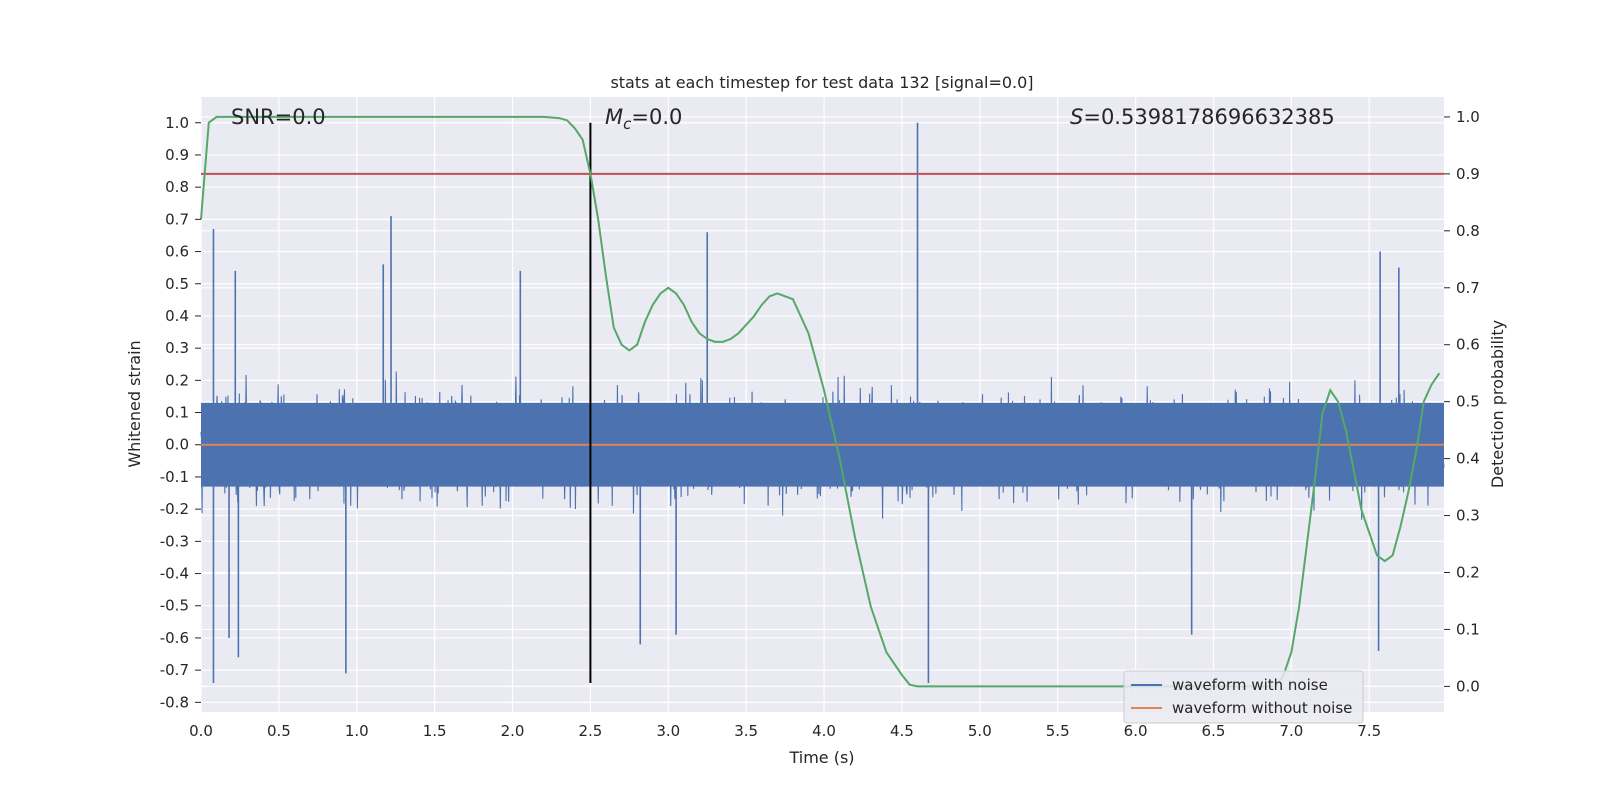  Describe the element at coordinates (1058, 731) in the screenshot. I see `x-tick-label: 5.5` at that location.